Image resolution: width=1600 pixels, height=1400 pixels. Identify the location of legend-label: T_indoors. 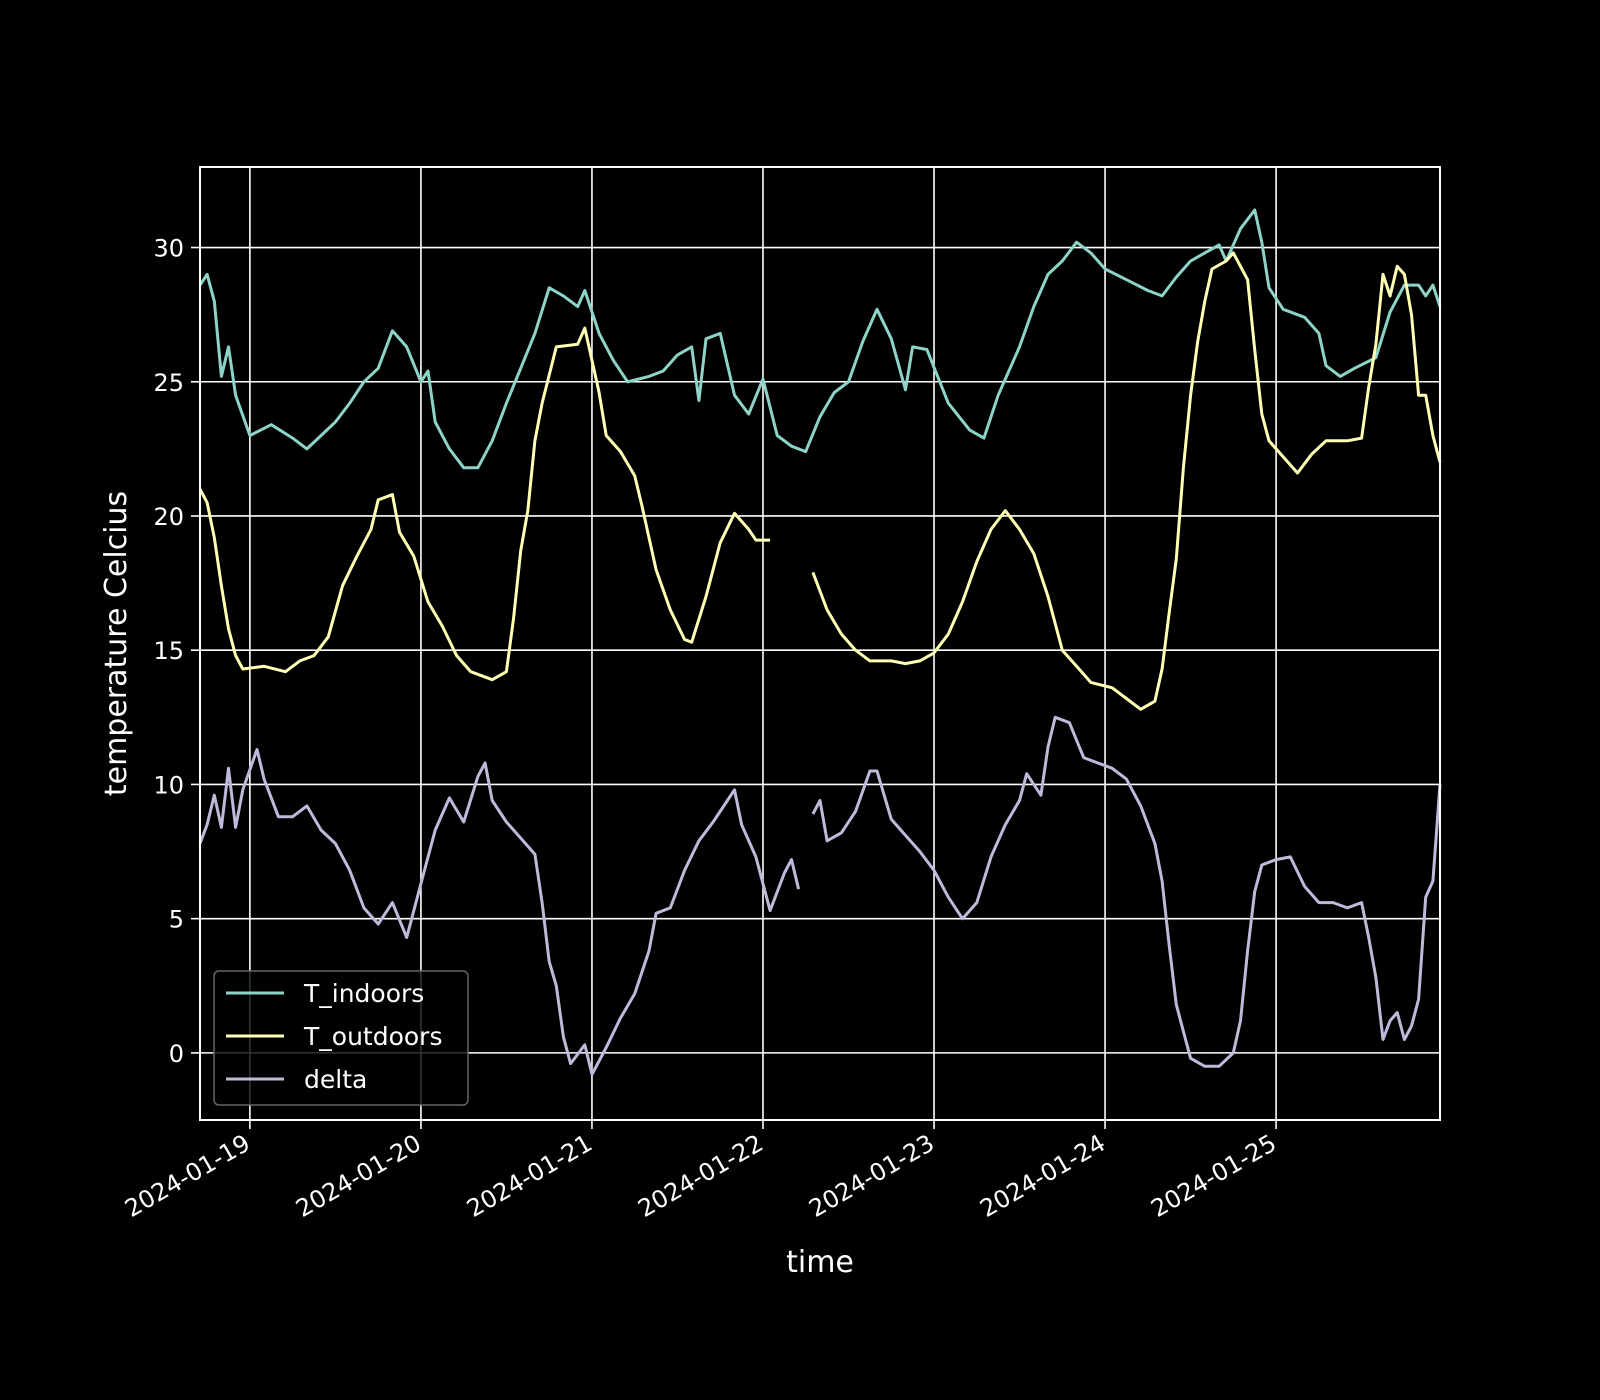
(363, 993).